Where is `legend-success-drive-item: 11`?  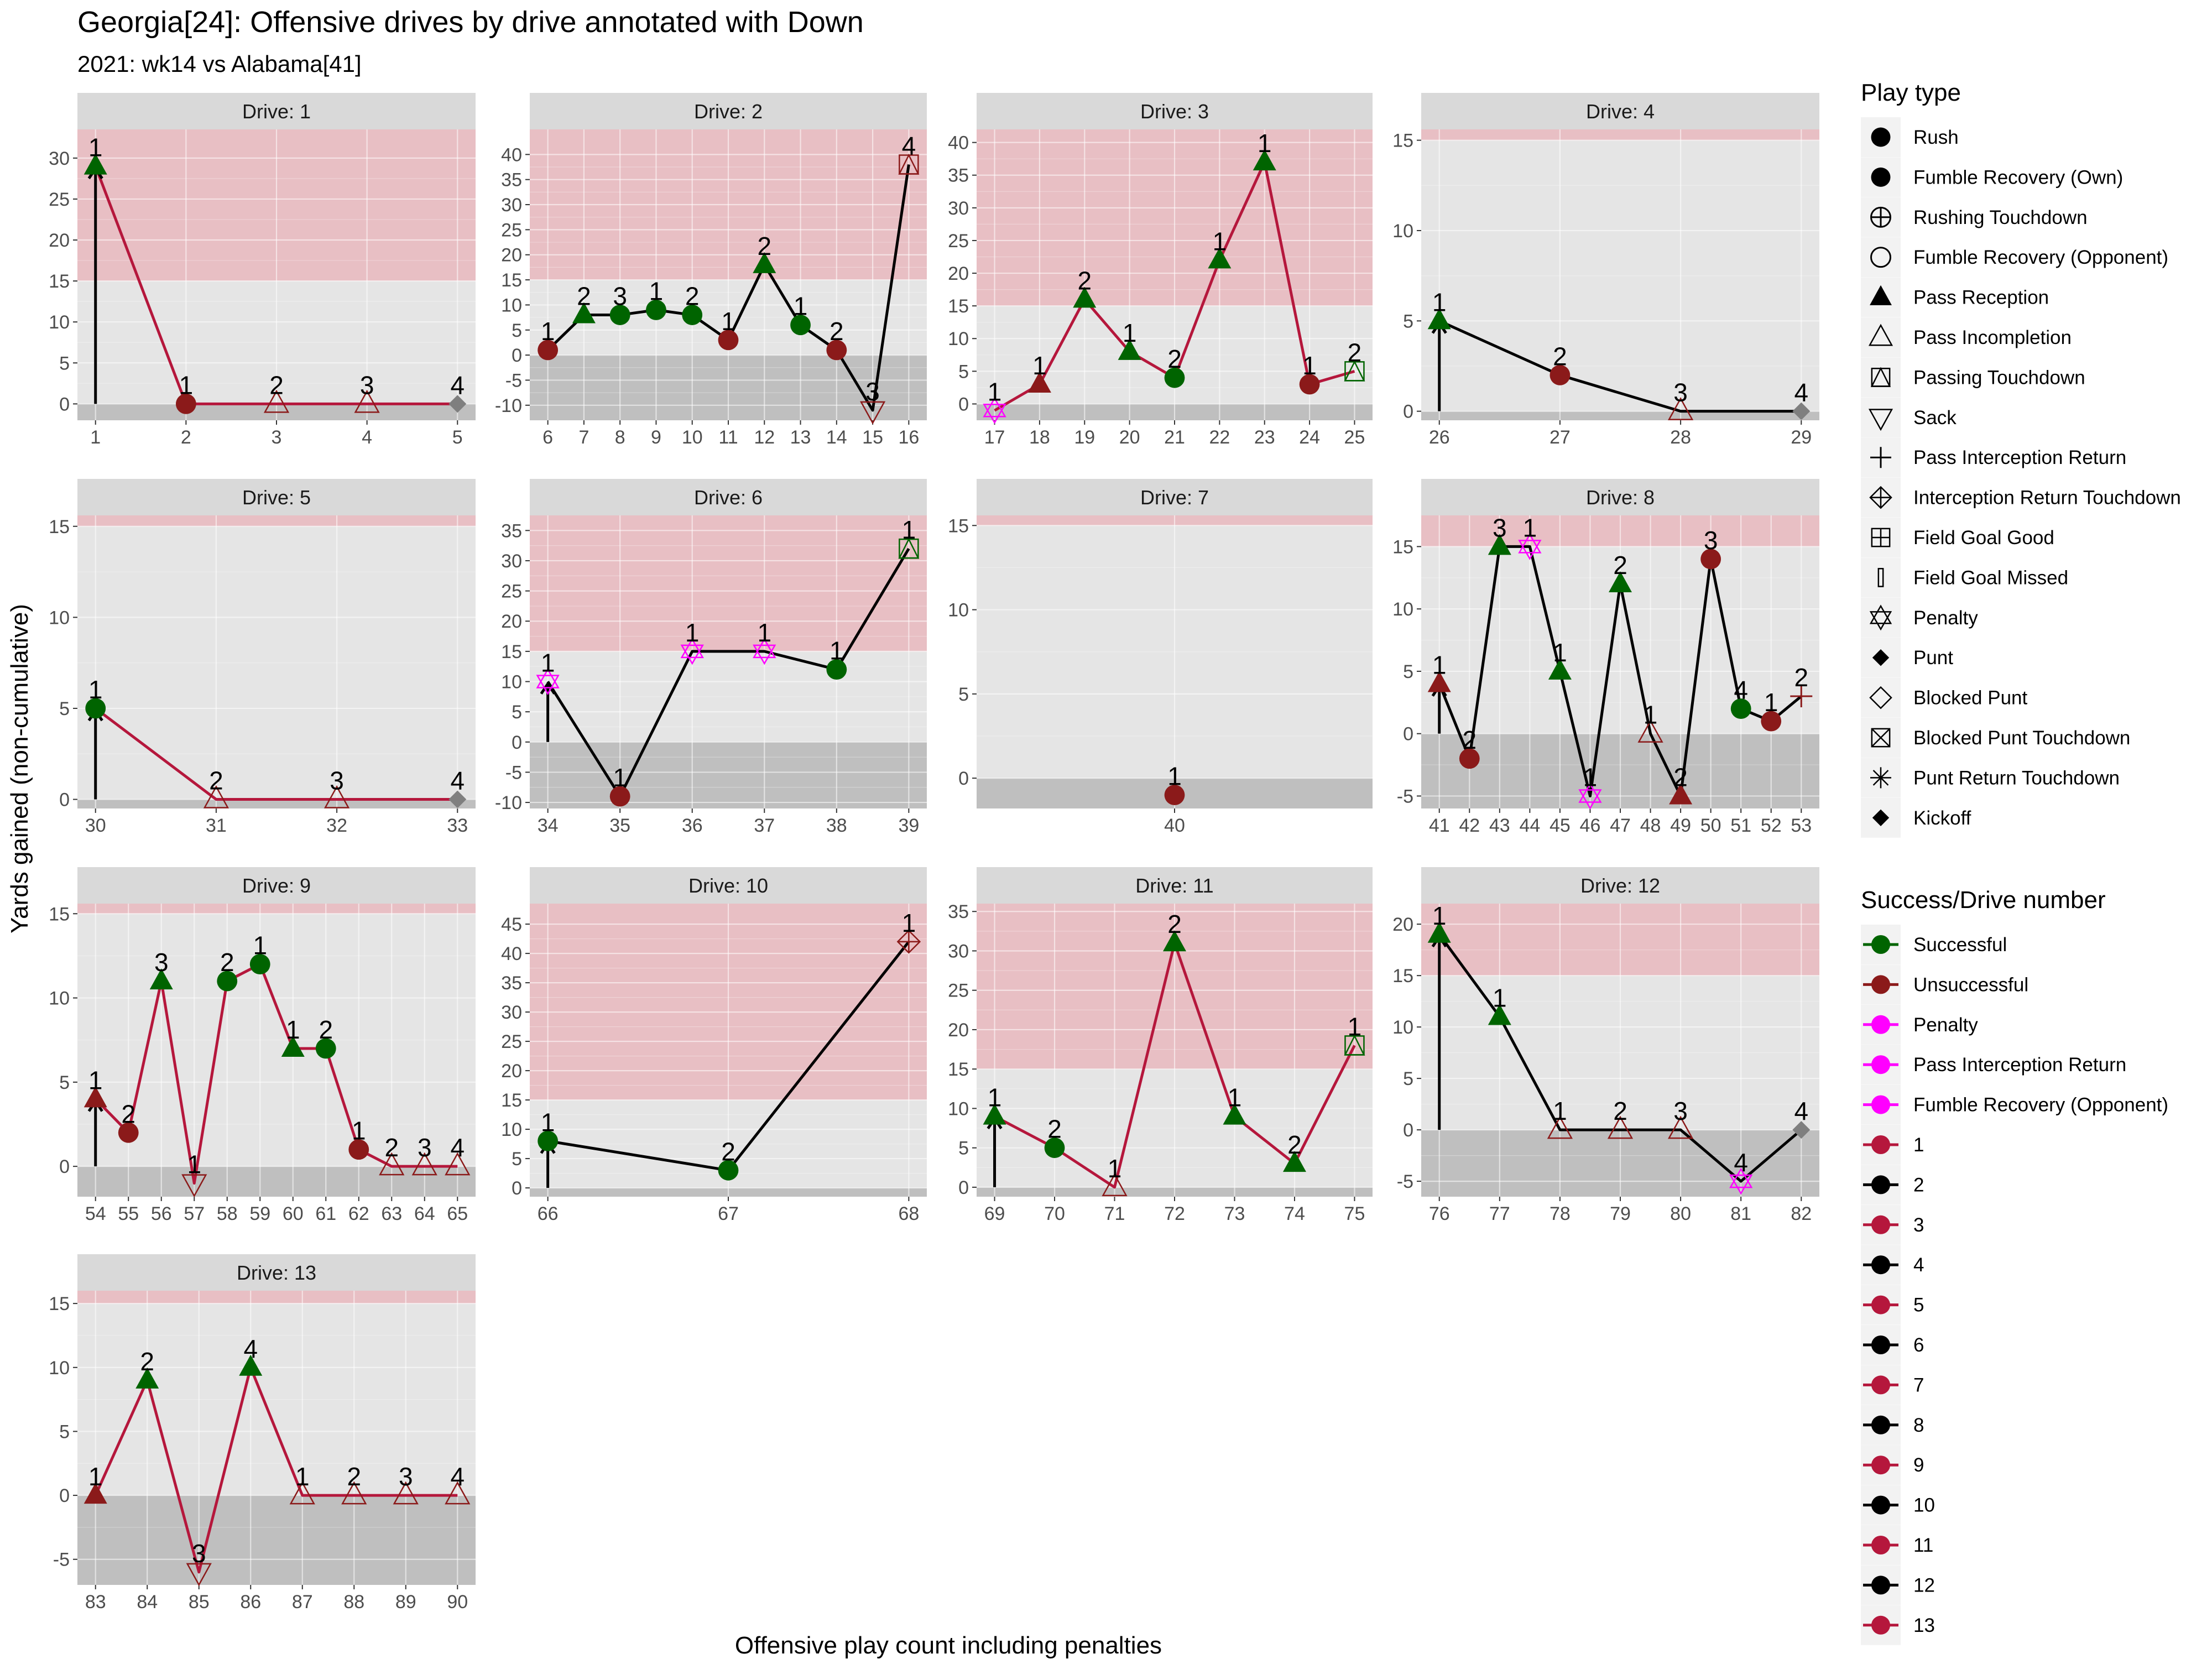
legend-success-drive-item: 11 is located at coordinates (1897, 1545).